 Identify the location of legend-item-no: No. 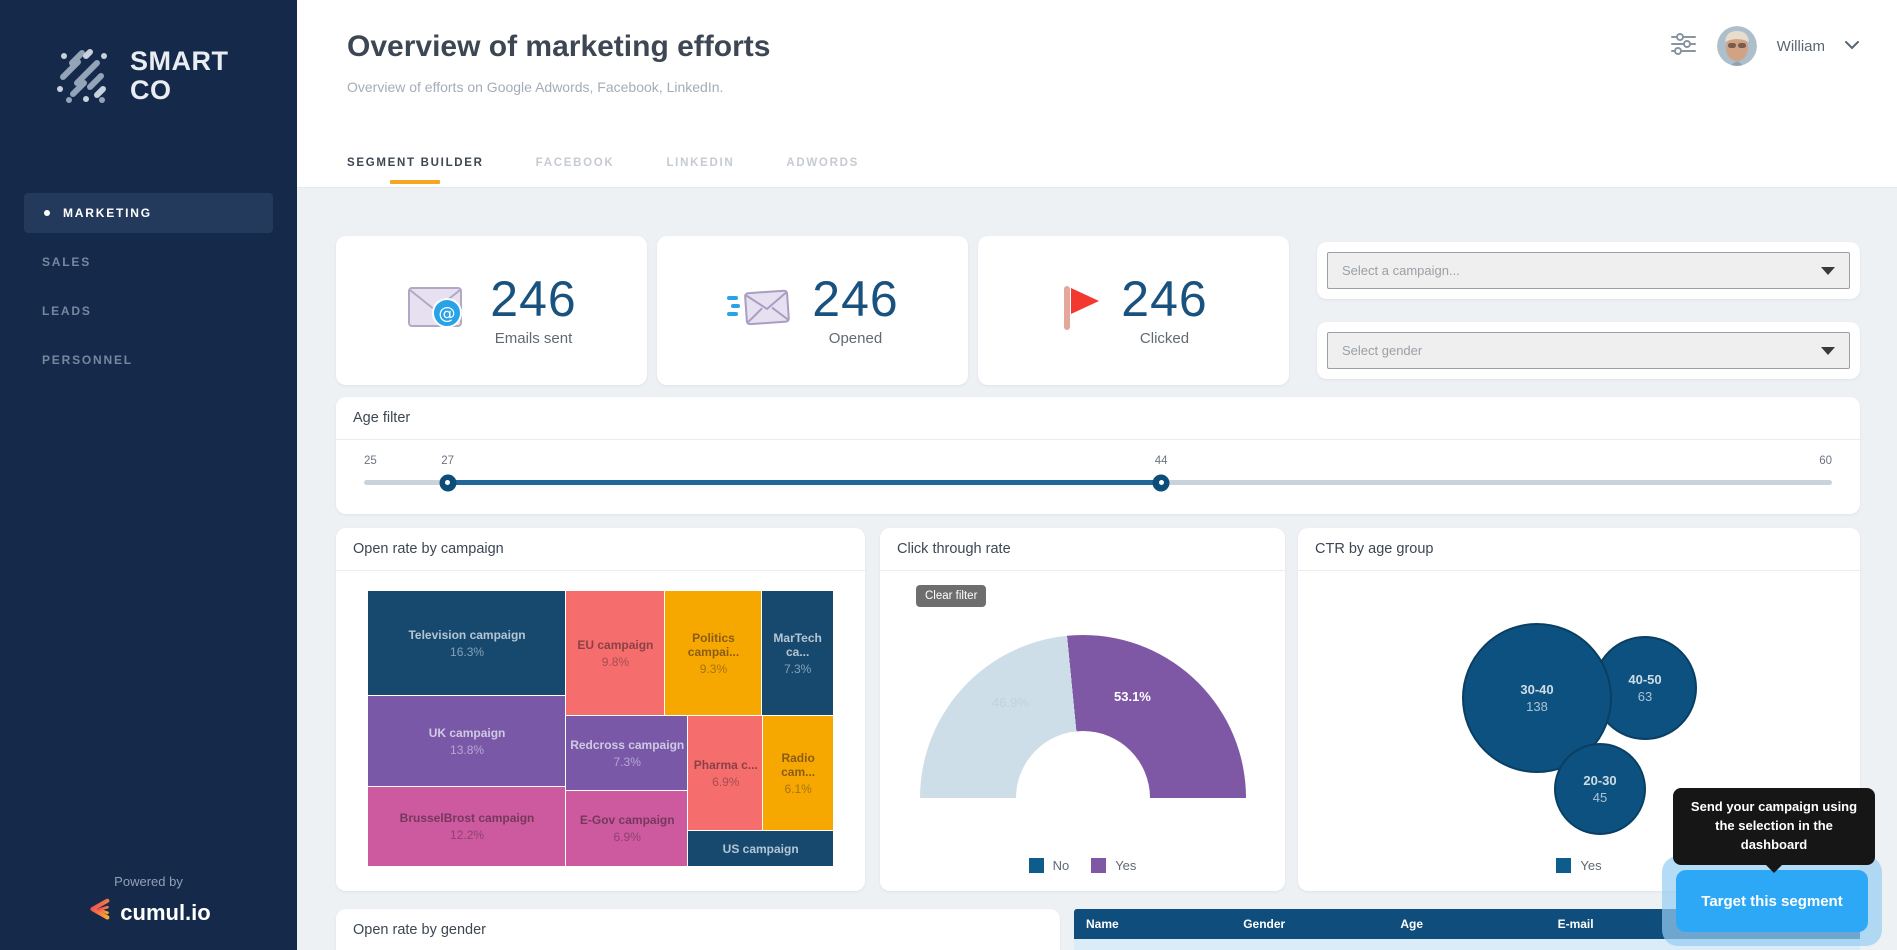
(1048, 865).